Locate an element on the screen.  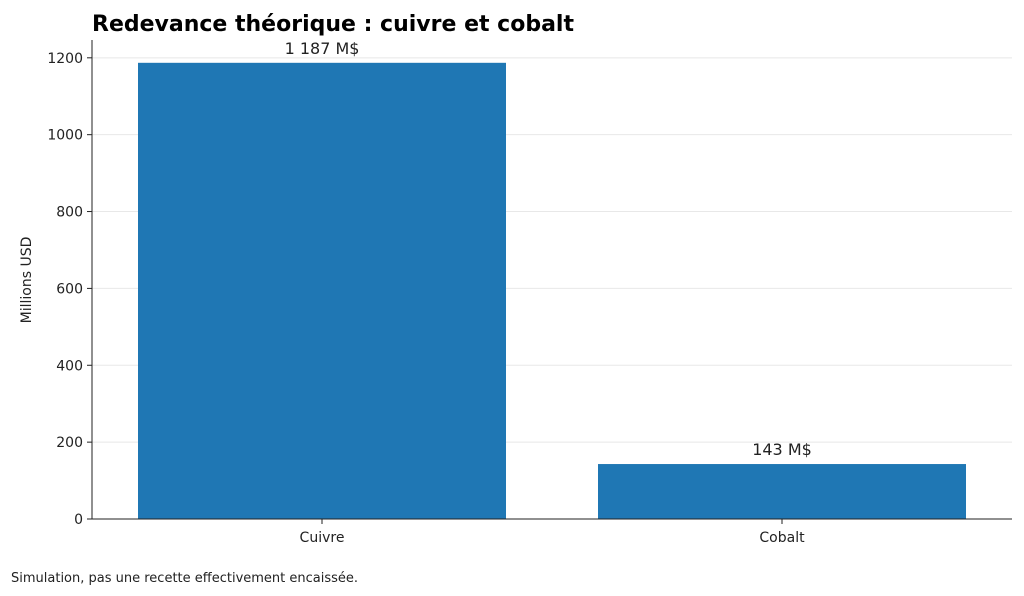
y-axis-label: Millions USD is located at coordinates (27, 280).